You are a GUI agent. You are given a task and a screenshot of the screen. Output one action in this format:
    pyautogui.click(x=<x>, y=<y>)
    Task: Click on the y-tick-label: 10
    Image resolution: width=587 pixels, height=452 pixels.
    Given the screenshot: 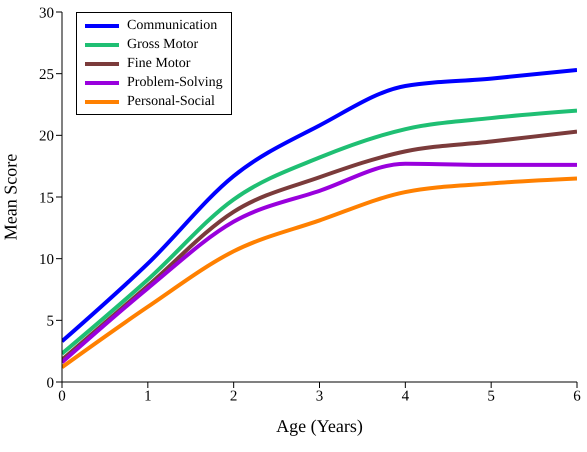 What is the action you would take?
    pyautogui.click(x=46, y=260)
    